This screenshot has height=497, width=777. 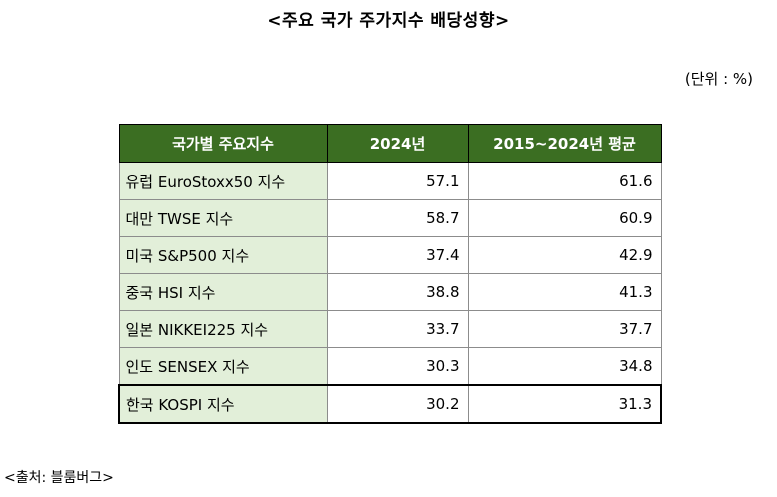 What do you see at coordinates (397, 404) in the screenshot?
I see `row-2024-value: 30.2` at bounding box center [397, 404].